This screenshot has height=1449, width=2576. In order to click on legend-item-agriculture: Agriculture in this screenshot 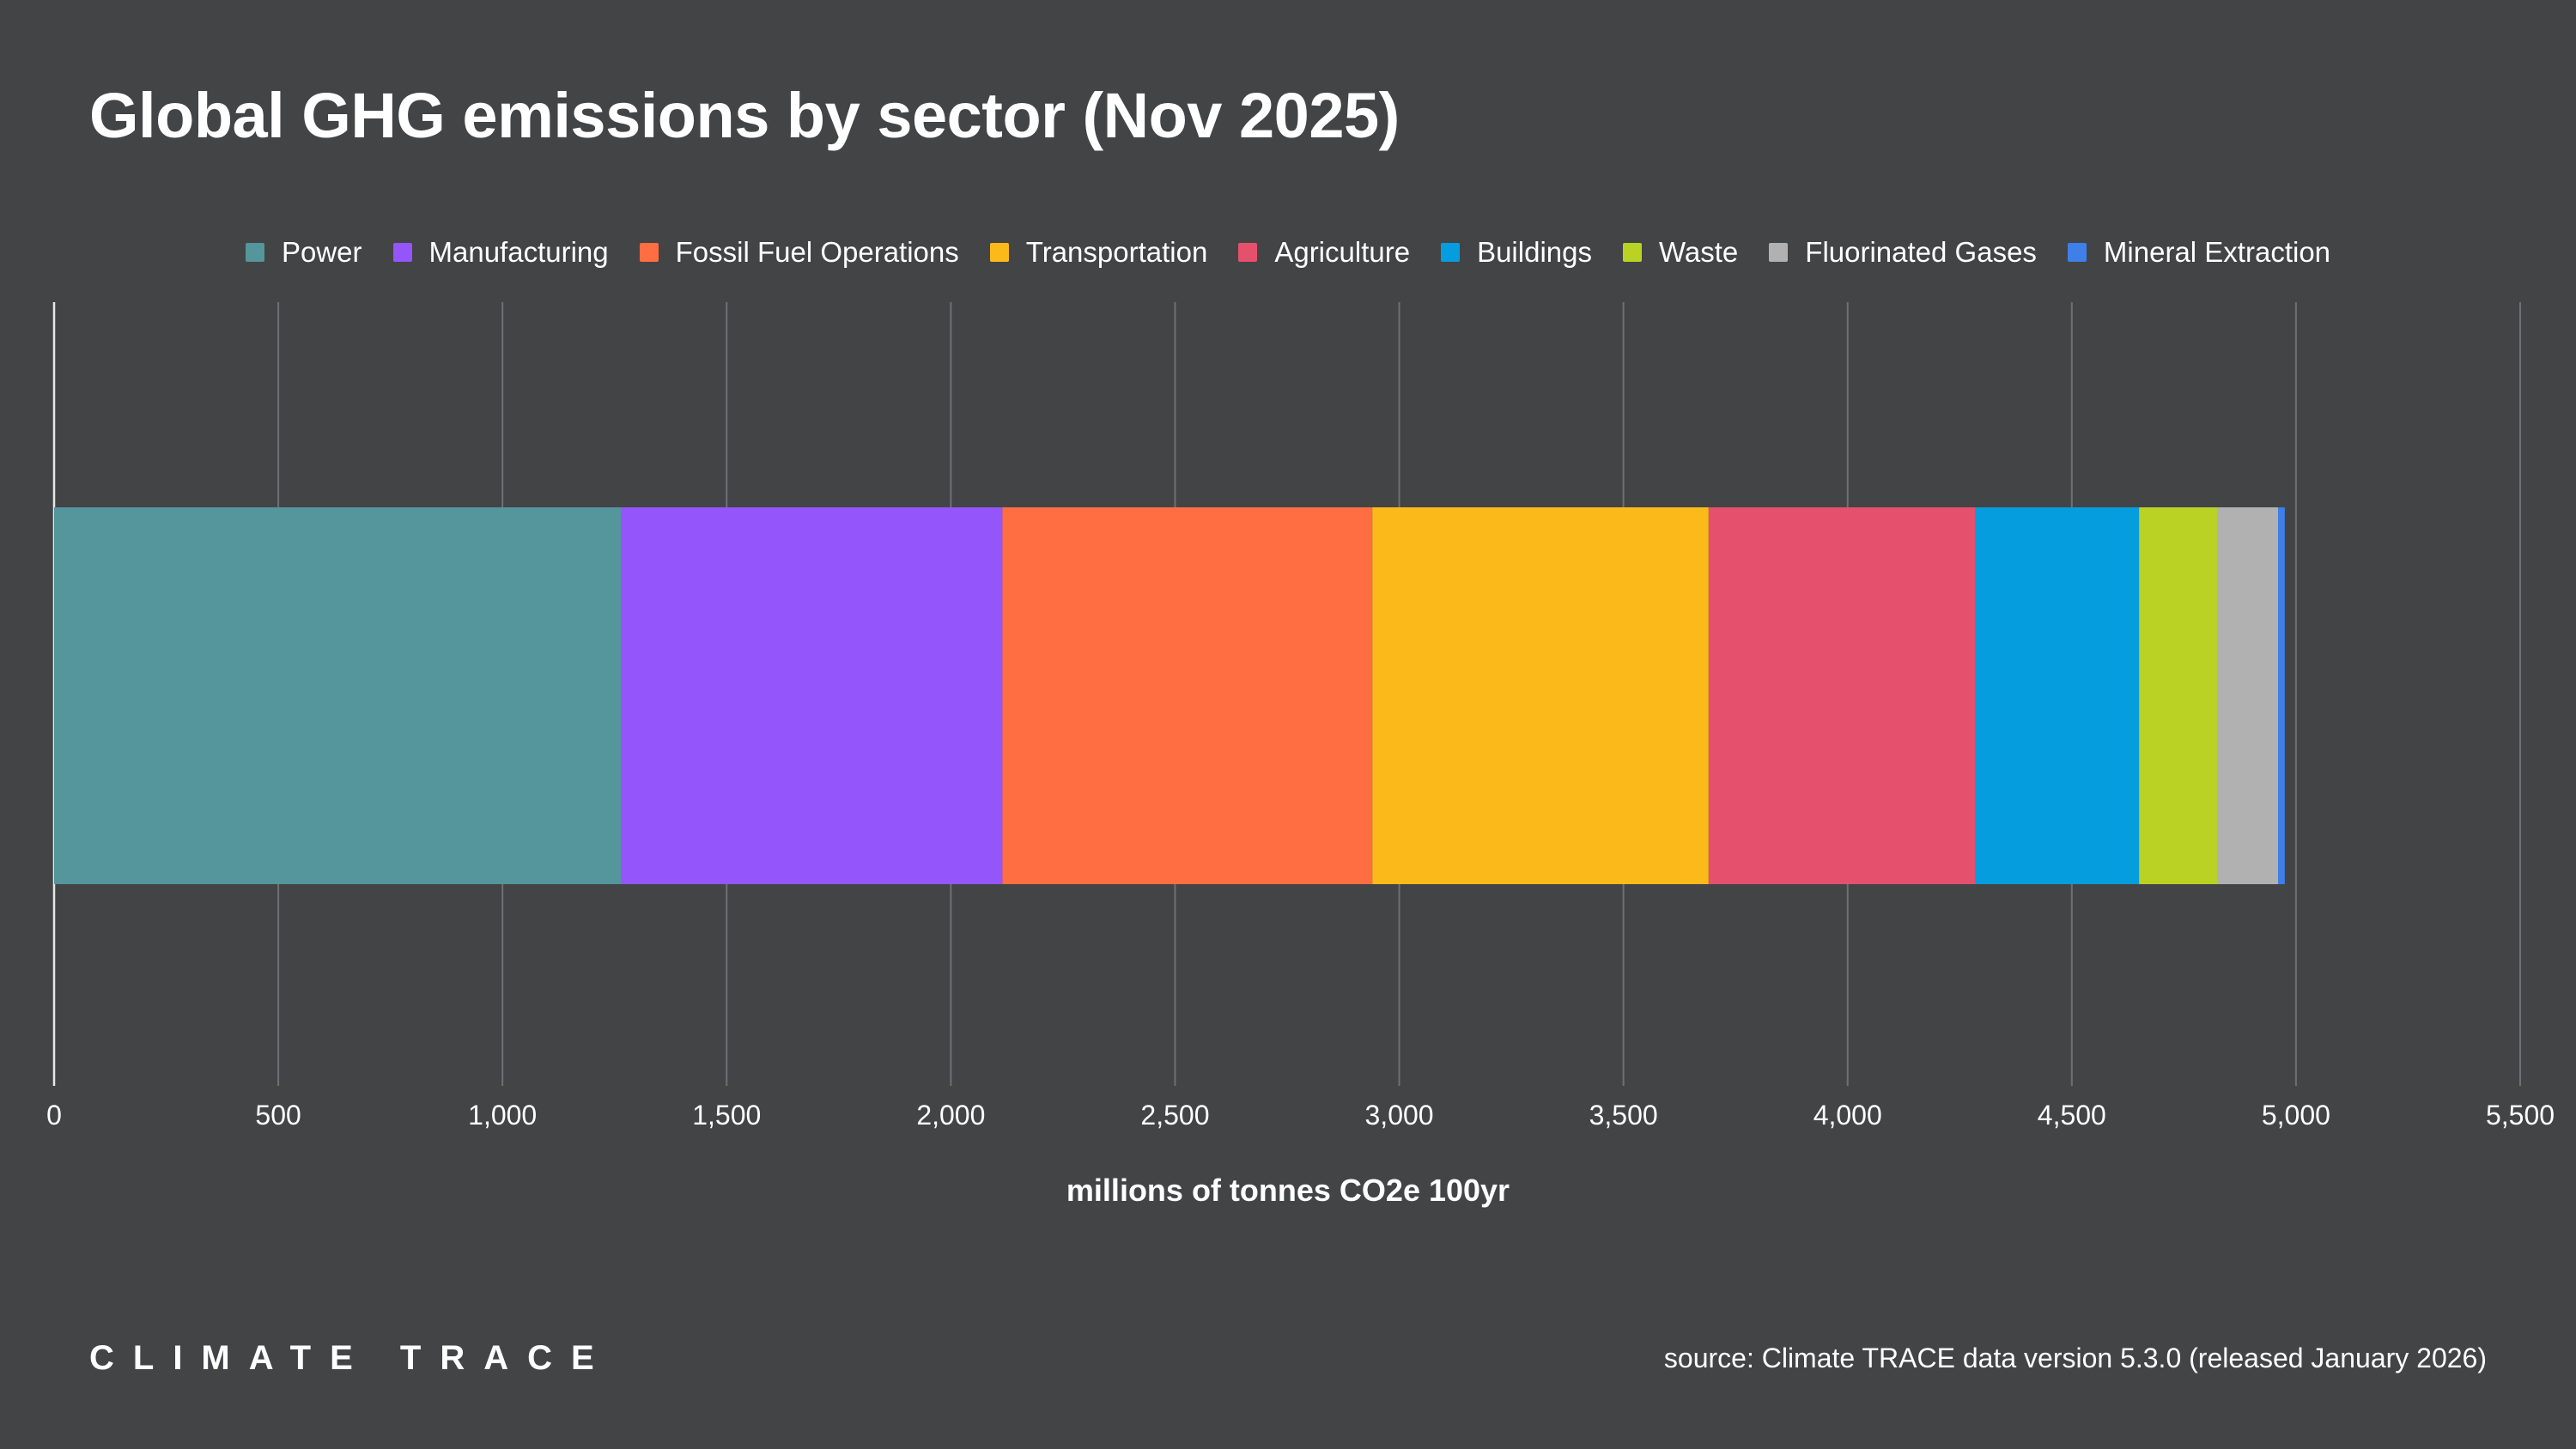, I will do `click(1324, 252)`.